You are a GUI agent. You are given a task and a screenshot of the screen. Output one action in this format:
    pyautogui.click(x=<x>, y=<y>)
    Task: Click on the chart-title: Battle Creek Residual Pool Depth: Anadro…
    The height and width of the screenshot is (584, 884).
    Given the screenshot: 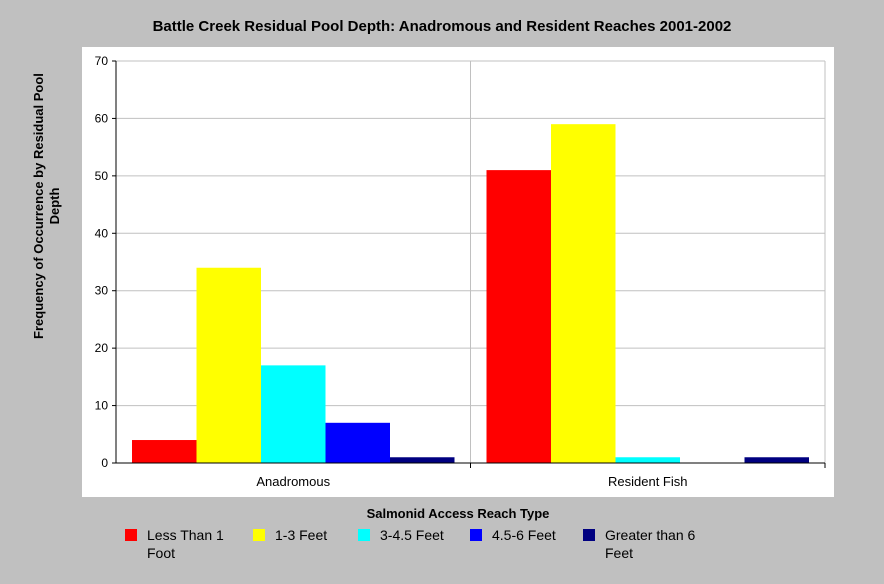 What is the action you would take?
    pyautogui.click(x=442, y=26)
    